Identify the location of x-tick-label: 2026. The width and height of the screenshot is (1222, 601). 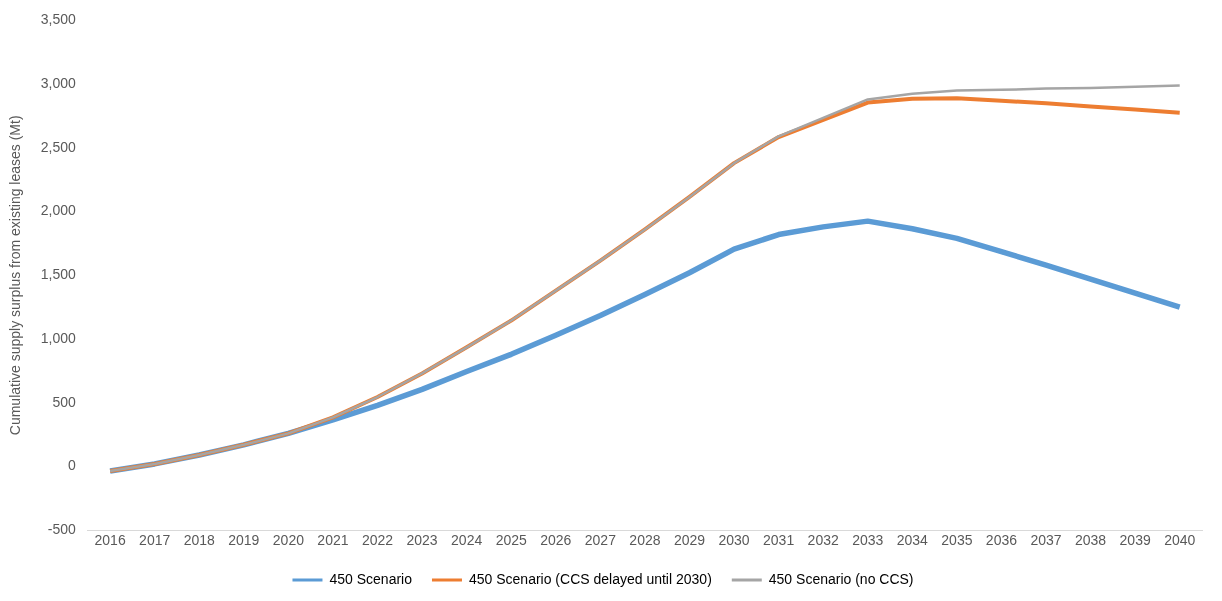
(556, 540).